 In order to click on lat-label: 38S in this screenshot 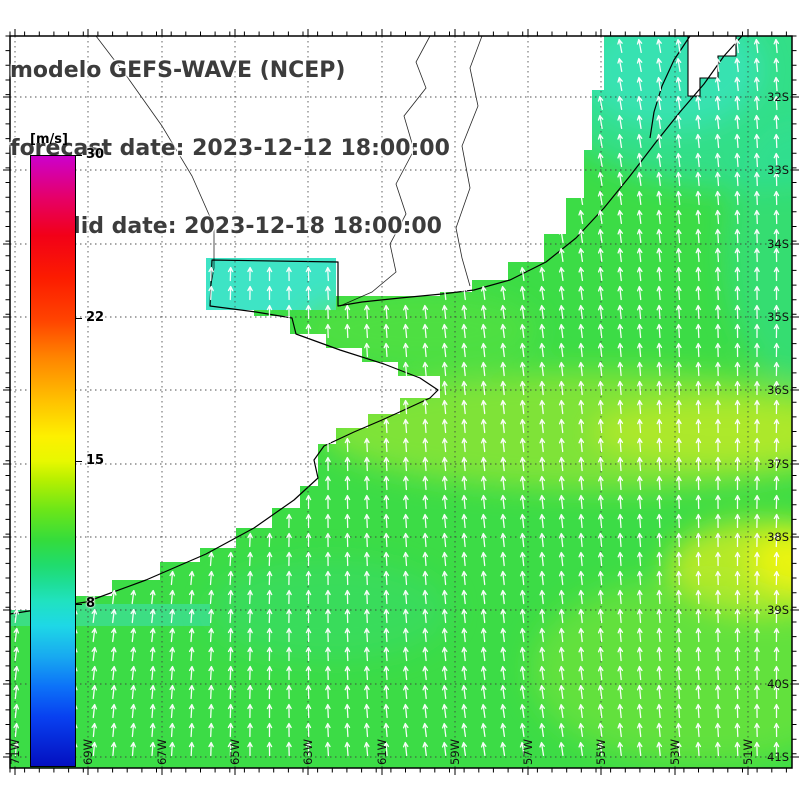, I will do `click(778, 537)`.